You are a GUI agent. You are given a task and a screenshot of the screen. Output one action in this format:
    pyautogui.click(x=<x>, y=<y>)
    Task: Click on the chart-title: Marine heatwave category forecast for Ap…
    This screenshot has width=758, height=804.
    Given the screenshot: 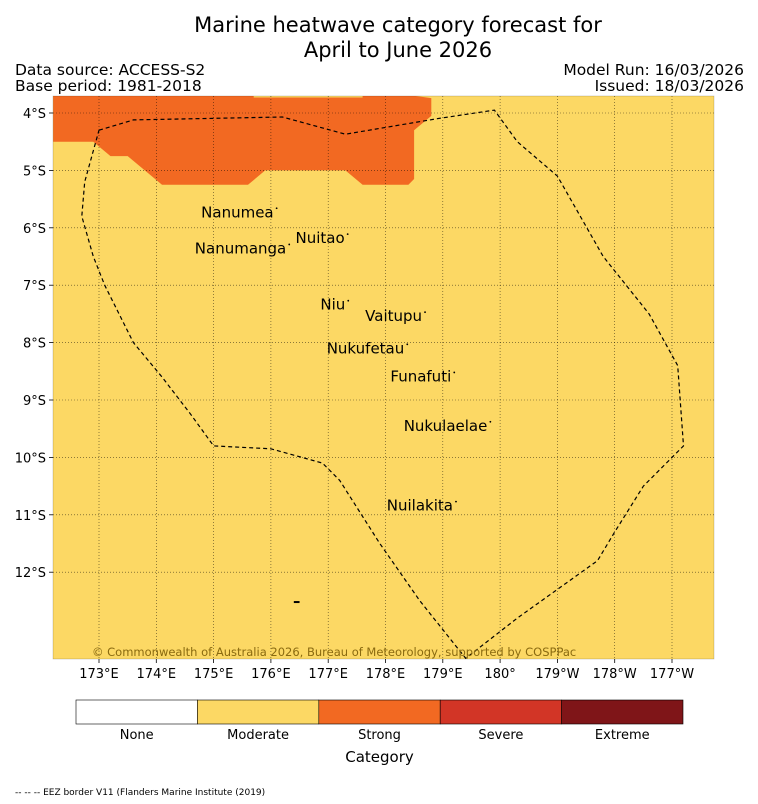 What is the action you would take?
    pyautogui.click(x=379, y=38)
    